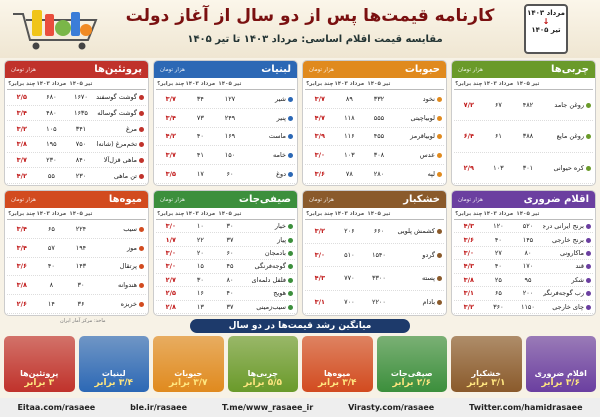 The image size is (600, 417). Describe the element at coordinates (76, 145) in the screenshot. I see `table-row: تخم‌مرغ (شانه‌ای) ۷۵۰ ۱۹۵ ۳/۸` at that location.